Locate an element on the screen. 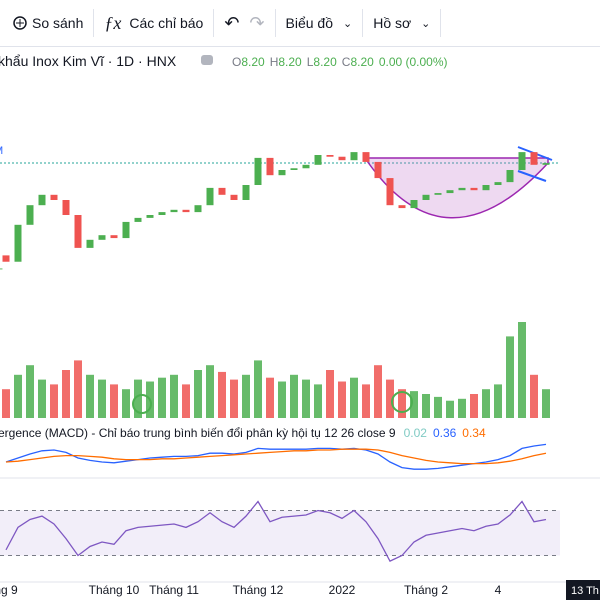 This screenshot has width=600, height=600. ohlc-item: O8.20 is located at coordinates (248, 62).